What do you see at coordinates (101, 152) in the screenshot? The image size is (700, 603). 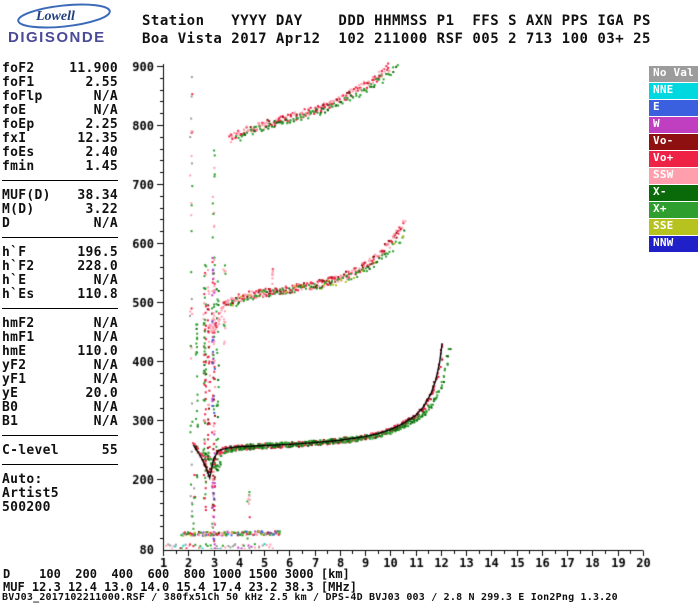 I see `param-value: 2.40` at bounding box center [101, 152].